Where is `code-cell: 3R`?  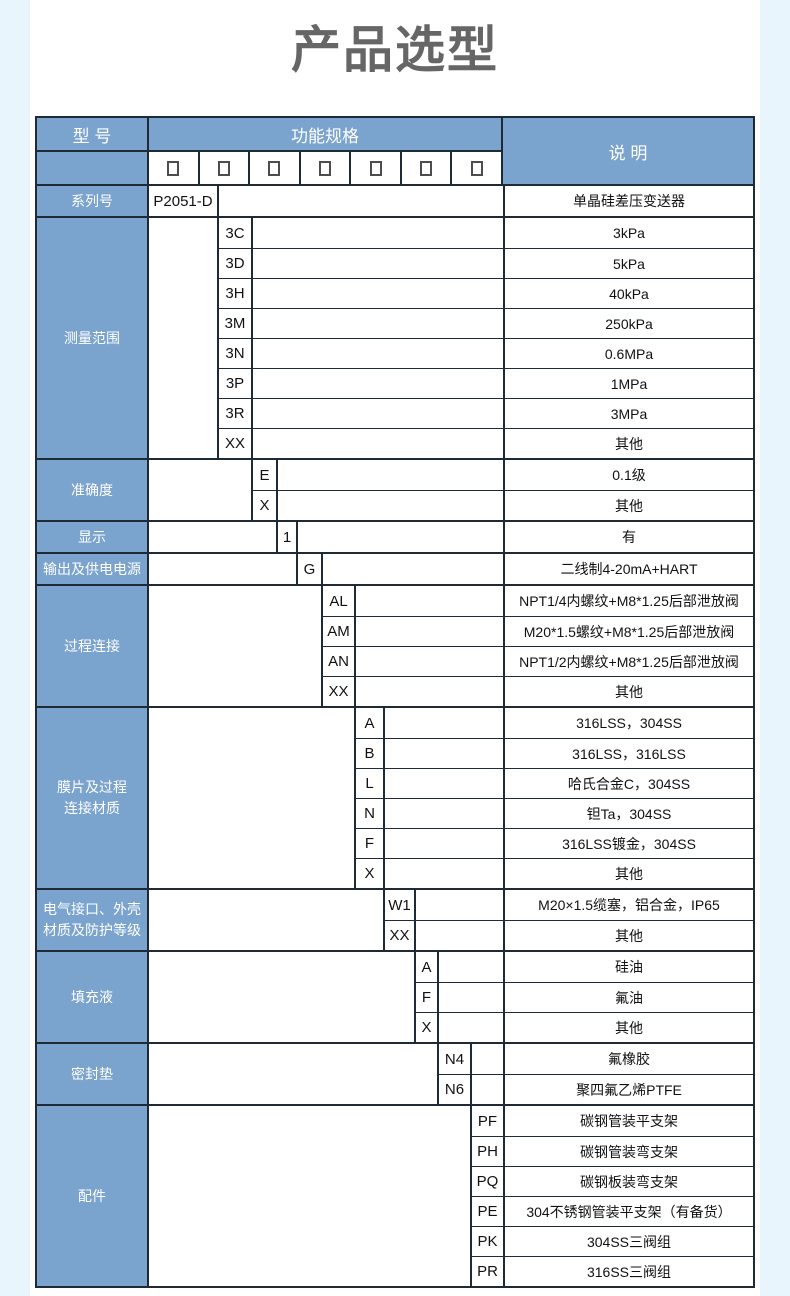 code-cell: 3R is located at coordinates (236, 413).